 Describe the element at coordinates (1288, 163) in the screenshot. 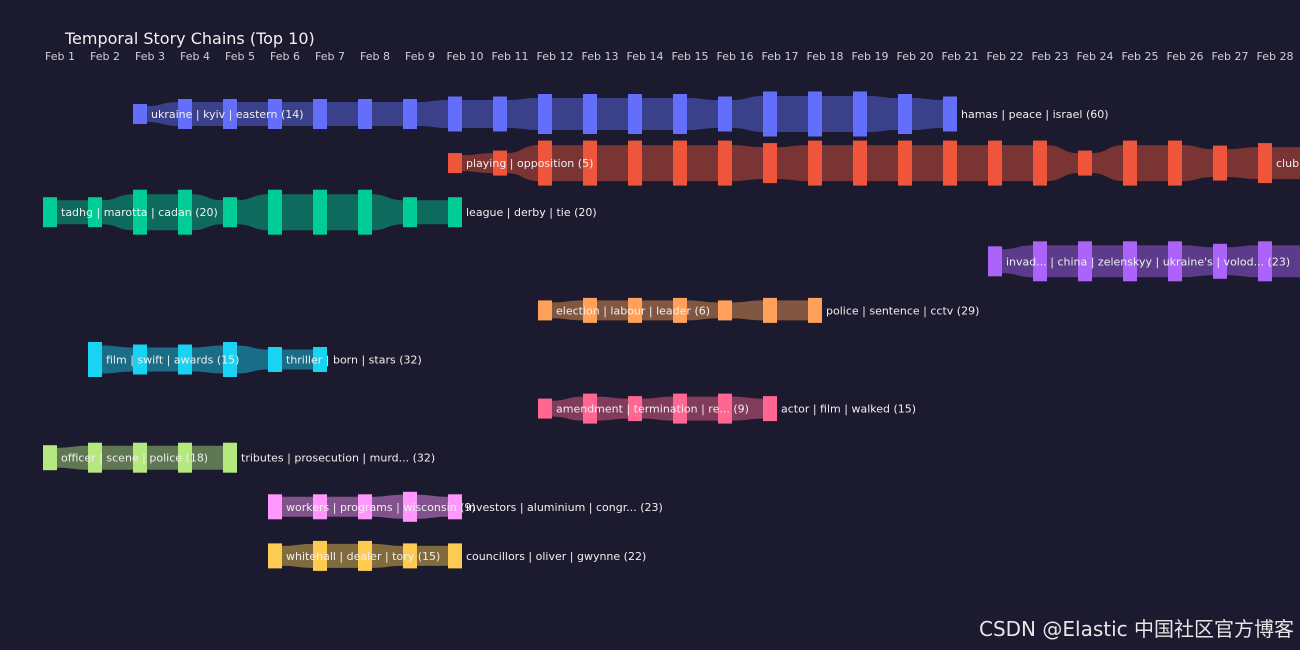

I see `chain-topic-label: club | liverpool | goals (20)` at that location.